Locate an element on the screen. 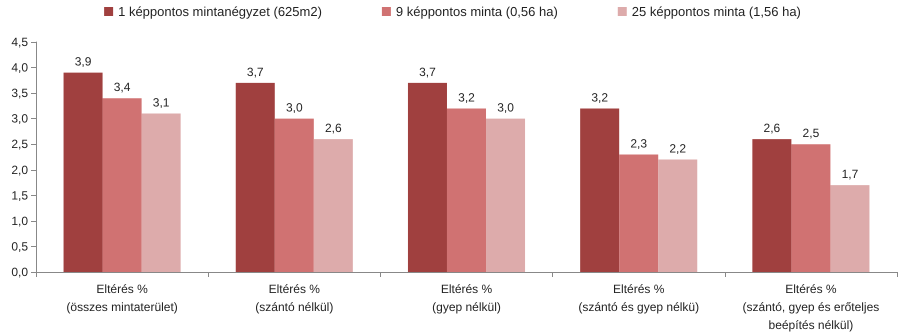  data-label: 3,1 is located at coordinates (161, 103).